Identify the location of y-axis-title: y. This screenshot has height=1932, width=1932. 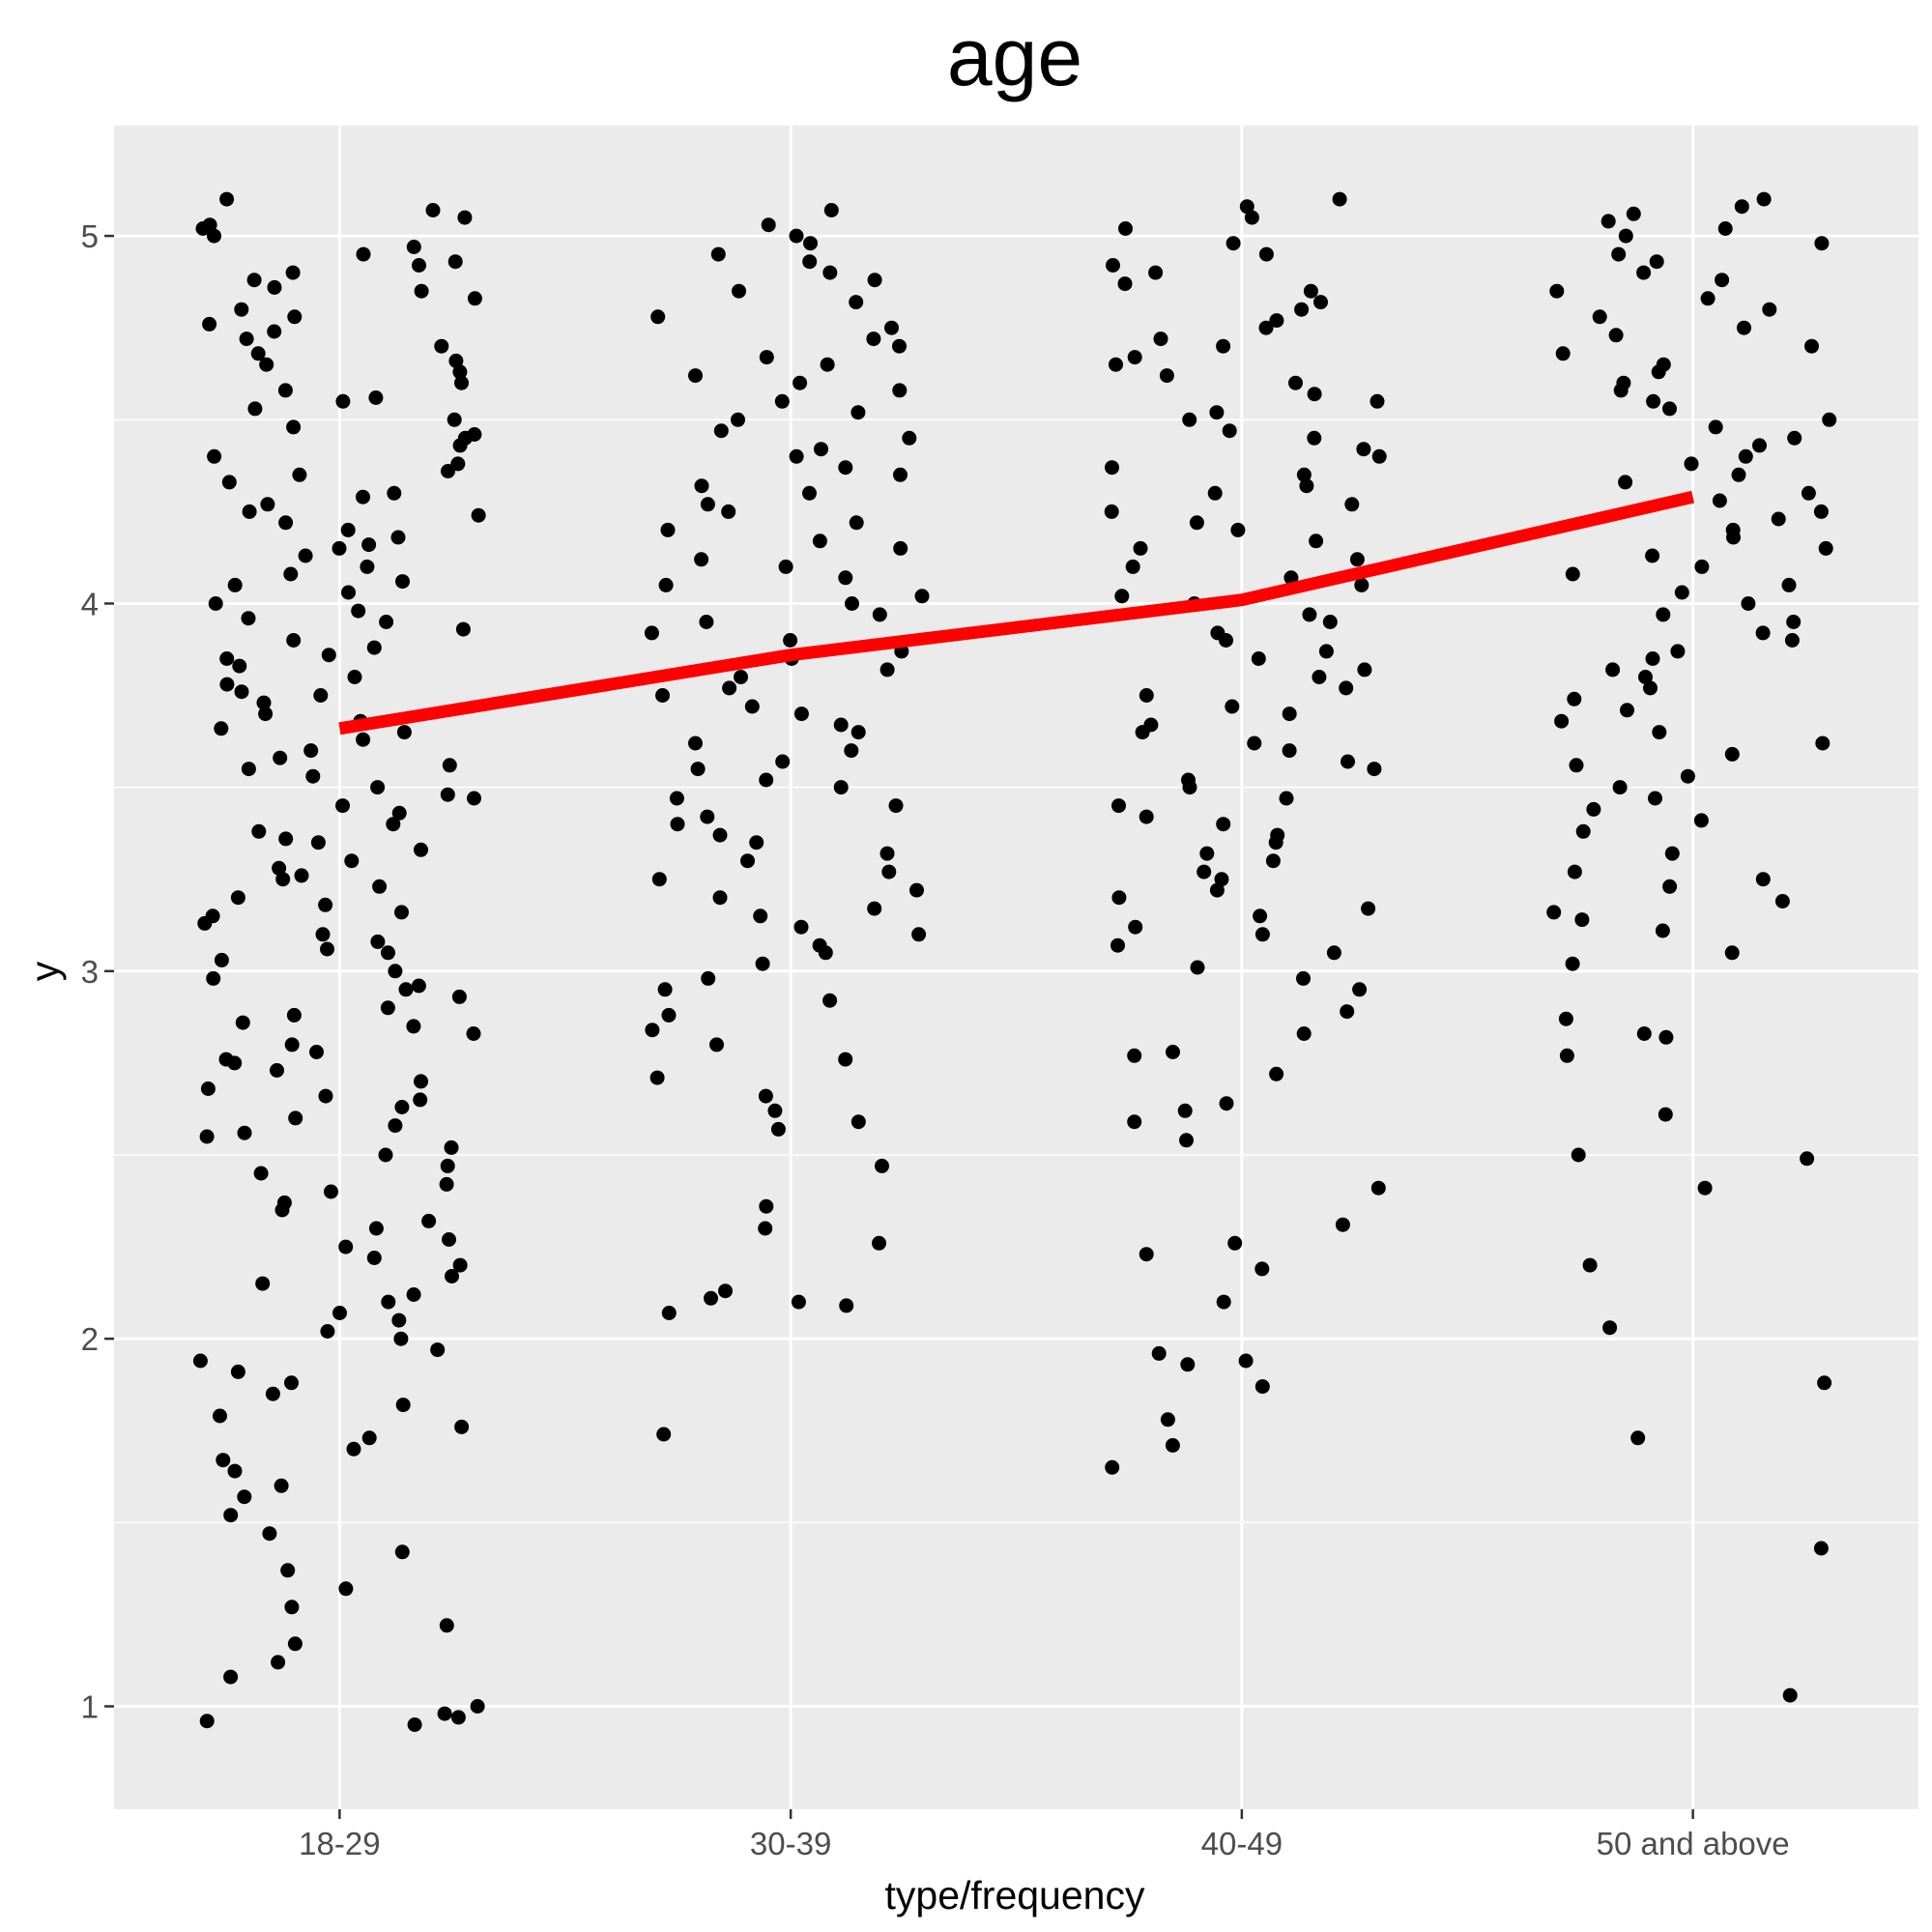
(45, 971).